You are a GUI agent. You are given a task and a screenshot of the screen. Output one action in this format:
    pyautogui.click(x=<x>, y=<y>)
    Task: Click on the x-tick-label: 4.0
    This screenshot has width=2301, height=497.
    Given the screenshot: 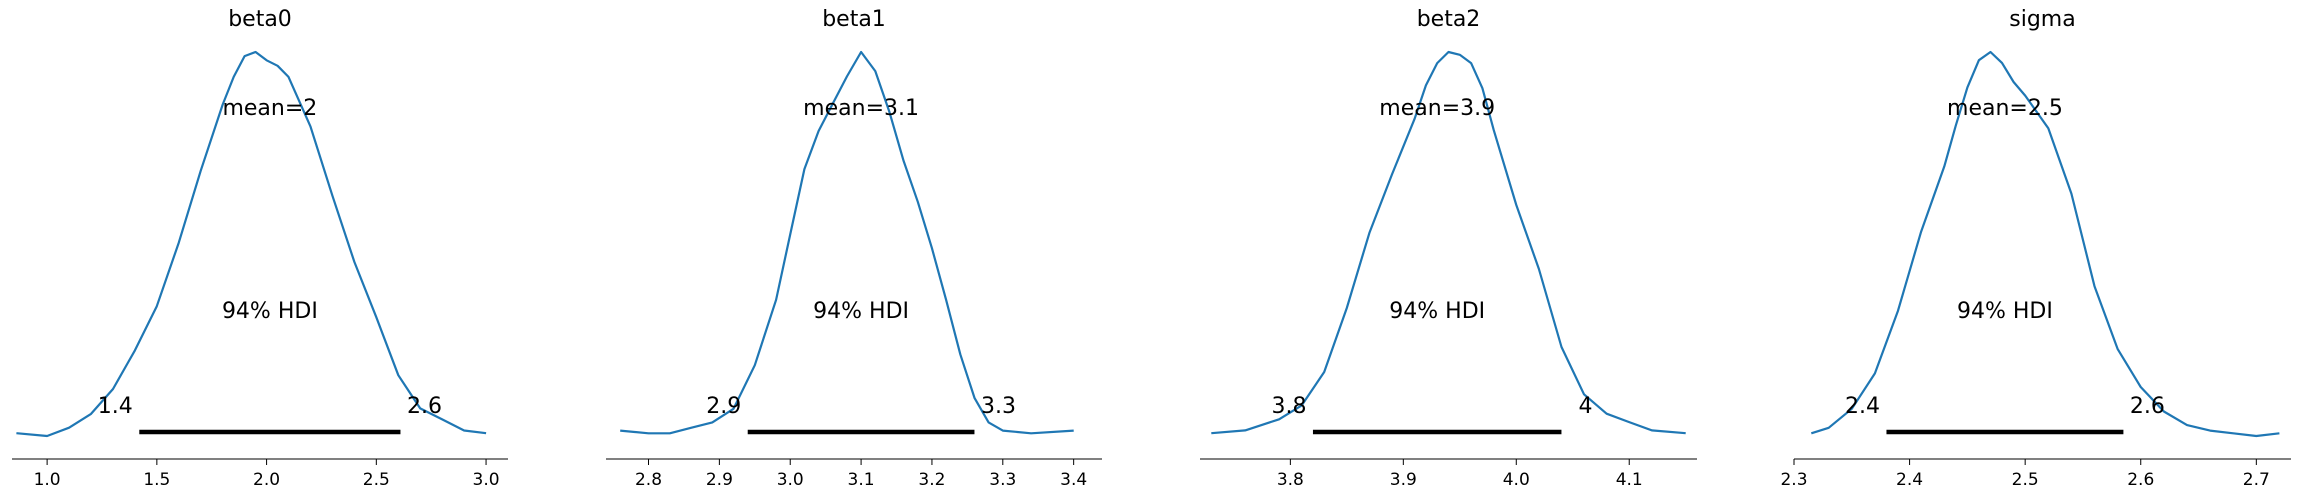 What is the action you would take?
    pyautogui.click(x=1516, y=480)
    